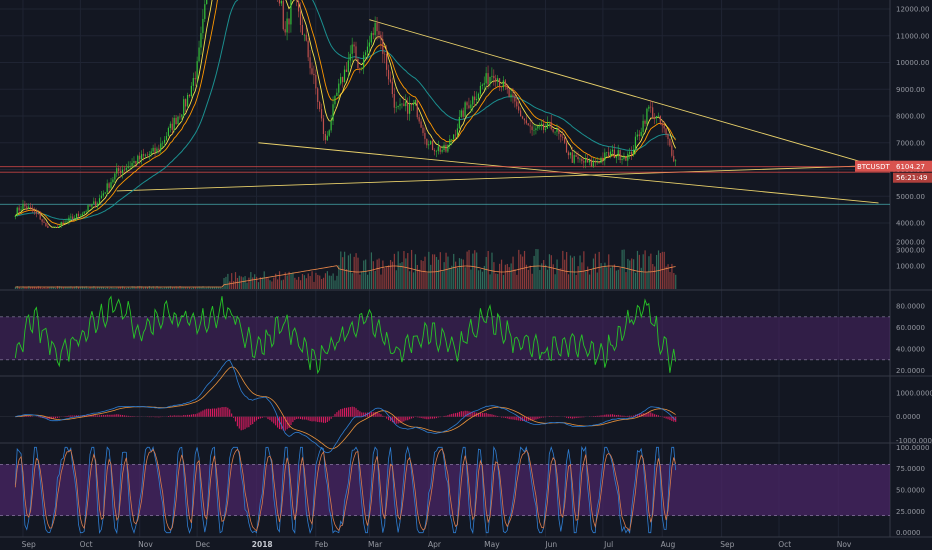 This screenshot has width=932, height=550. What do you see at coordinates (912, 63) in the screenshot?
I see `price-tick-label: 10000.00` at bounding box center [912, 63].